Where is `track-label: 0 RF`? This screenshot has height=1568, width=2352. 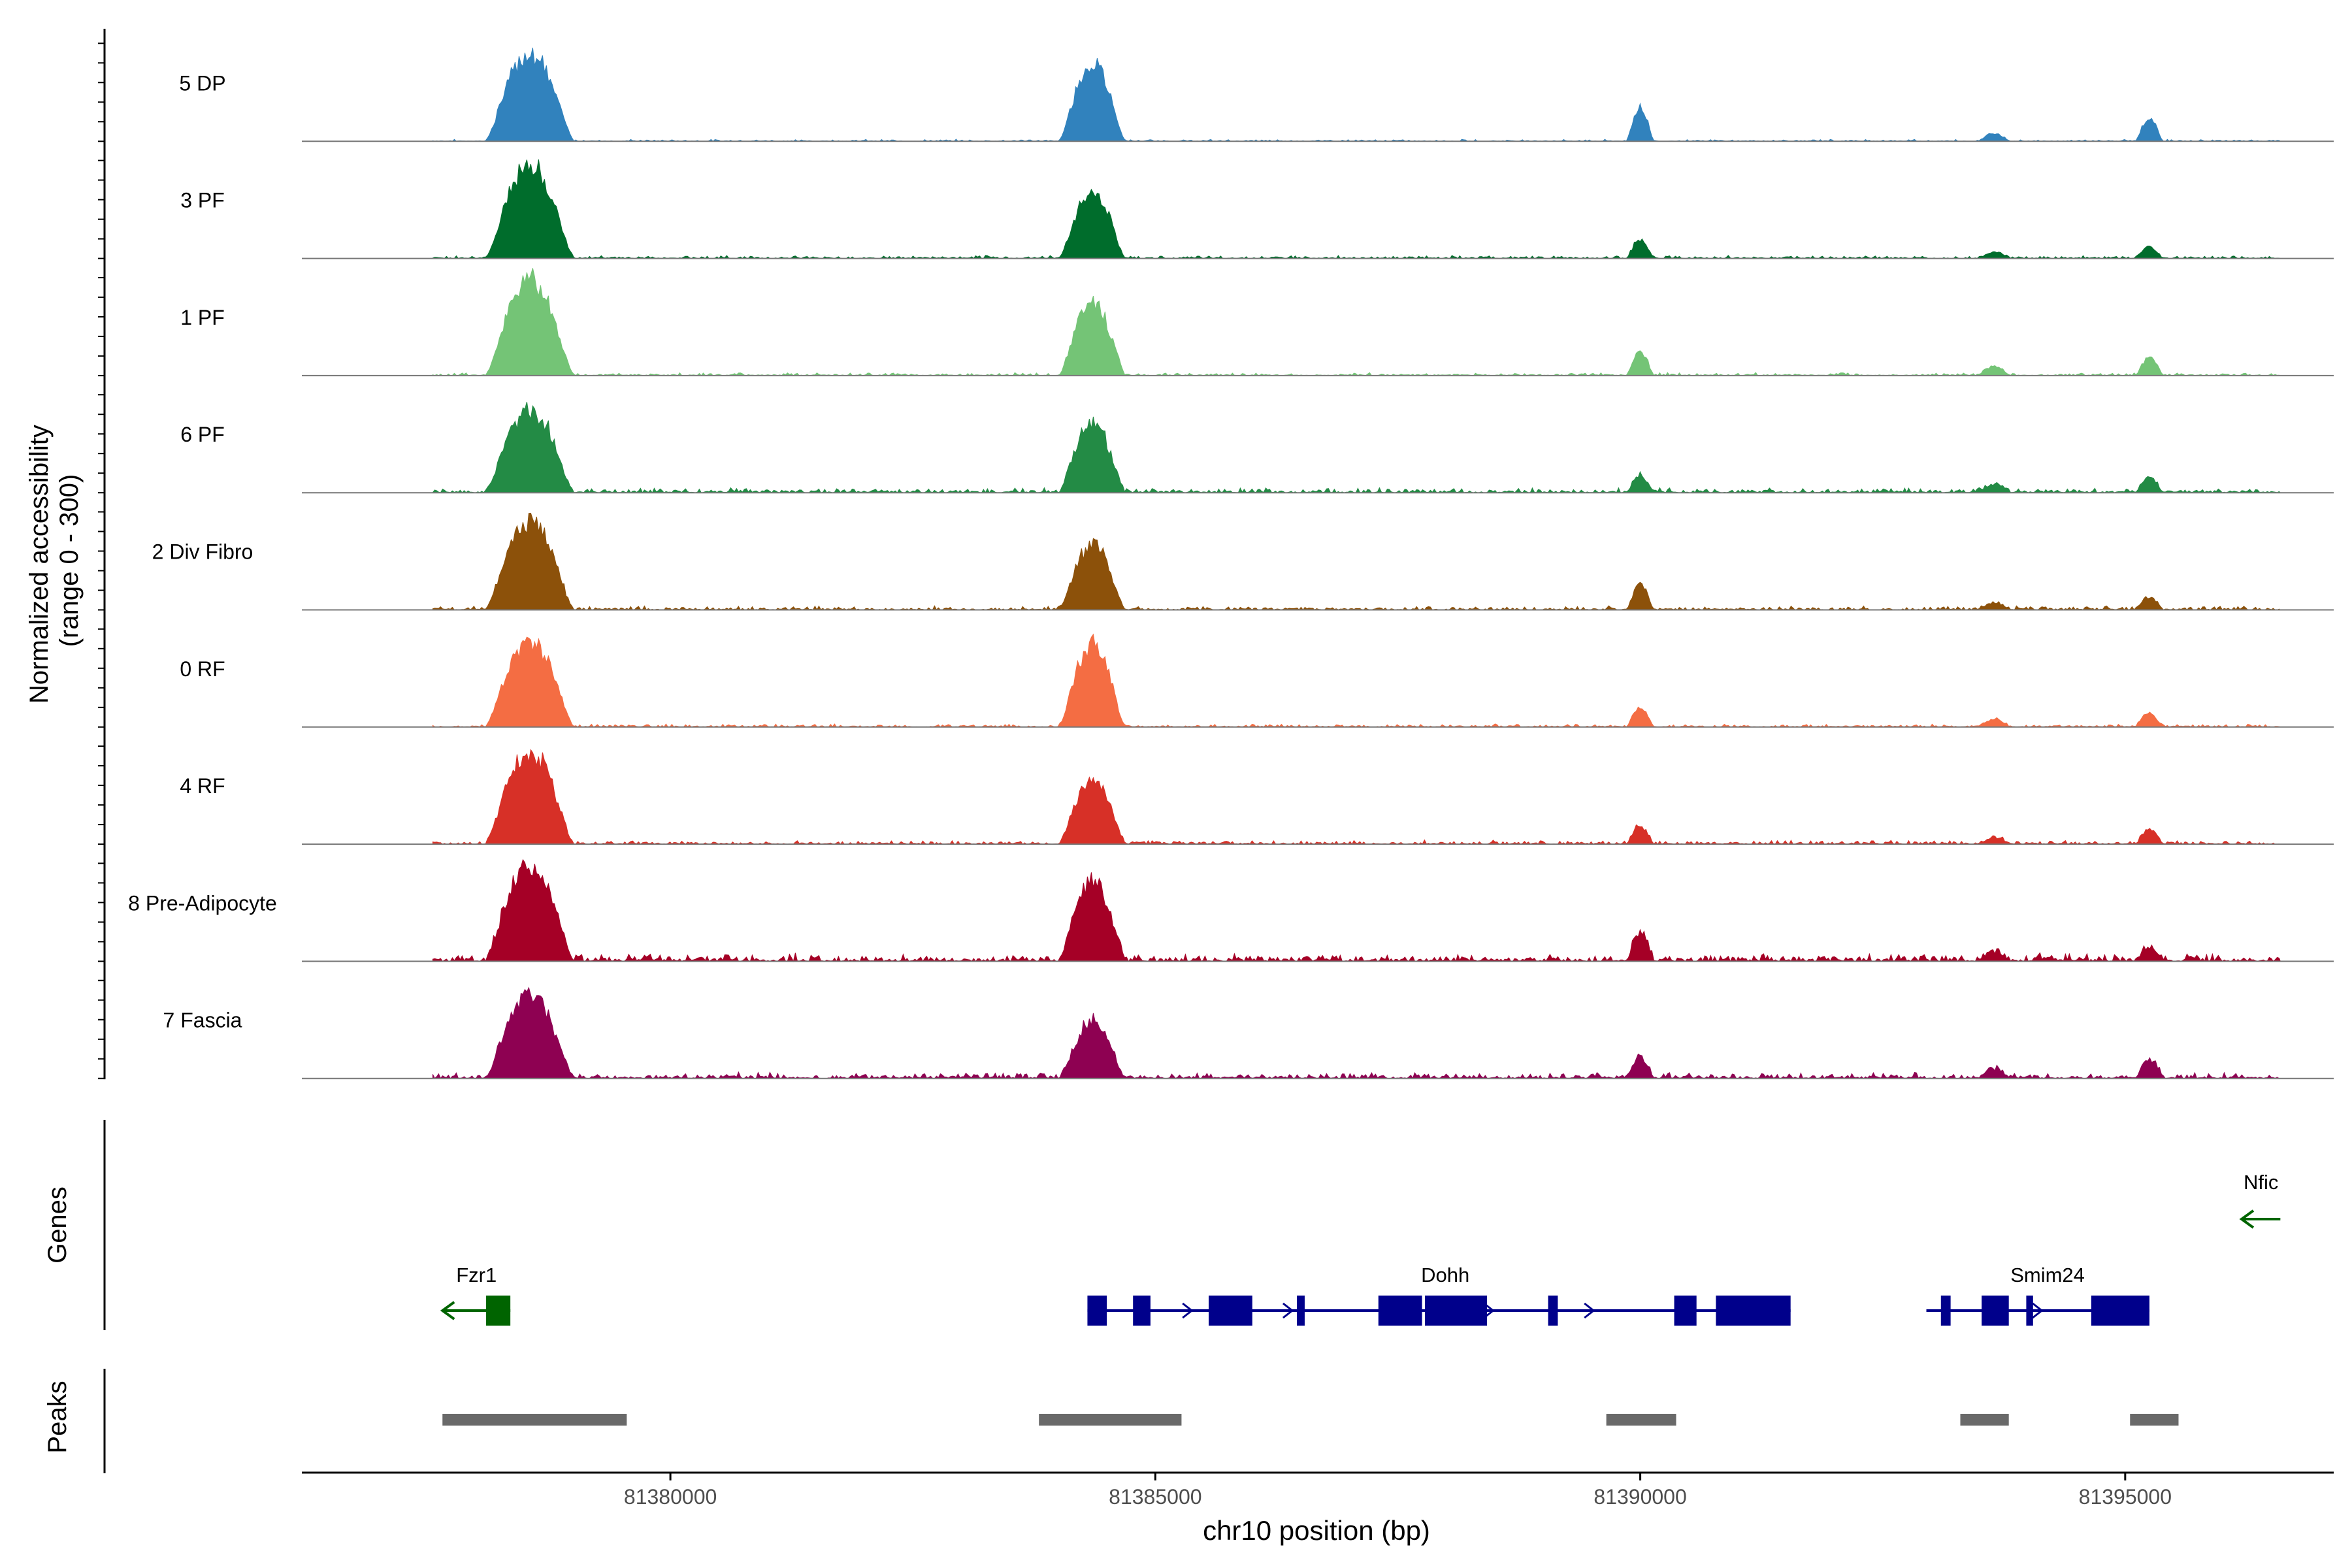
track-label: 0 RF is located at coordinates (202, 669).